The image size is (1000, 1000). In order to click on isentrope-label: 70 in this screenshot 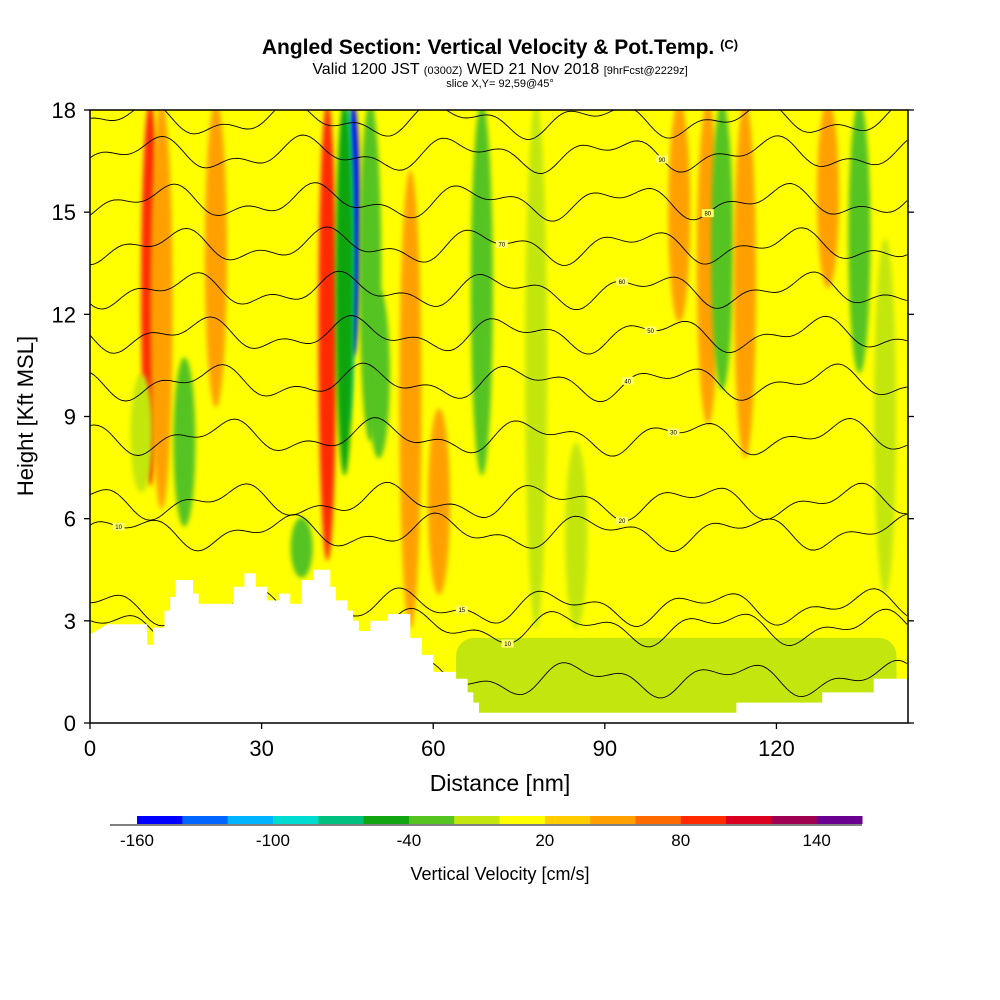, I will do `click(502, 246)`.